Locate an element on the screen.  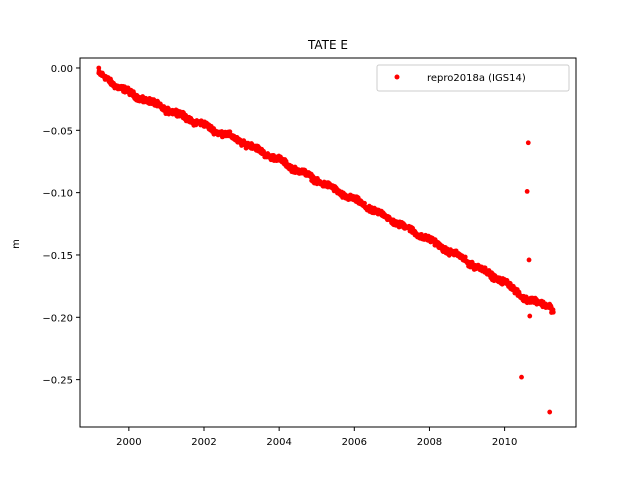
x-tick-label: 2006 is located at coordinates (354, 442).